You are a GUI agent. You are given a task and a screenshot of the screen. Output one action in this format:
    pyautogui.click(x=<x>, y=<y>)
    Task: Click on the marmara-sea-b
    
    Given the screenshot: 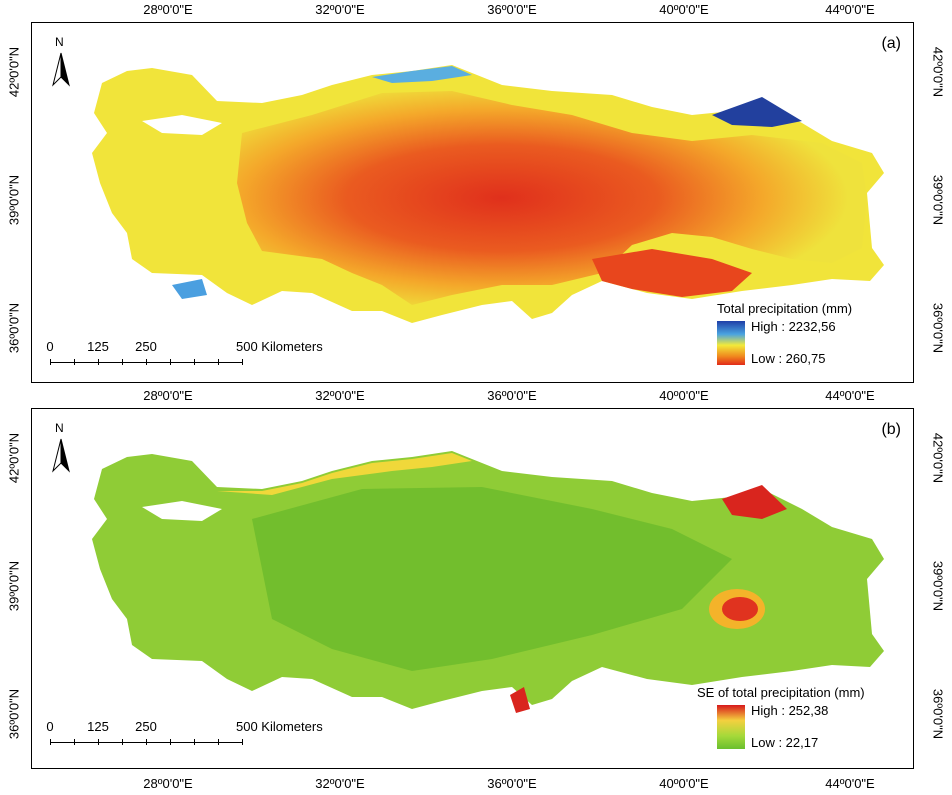 What is the action you would take?
    pyautogui.click(x=182, y=511)
    